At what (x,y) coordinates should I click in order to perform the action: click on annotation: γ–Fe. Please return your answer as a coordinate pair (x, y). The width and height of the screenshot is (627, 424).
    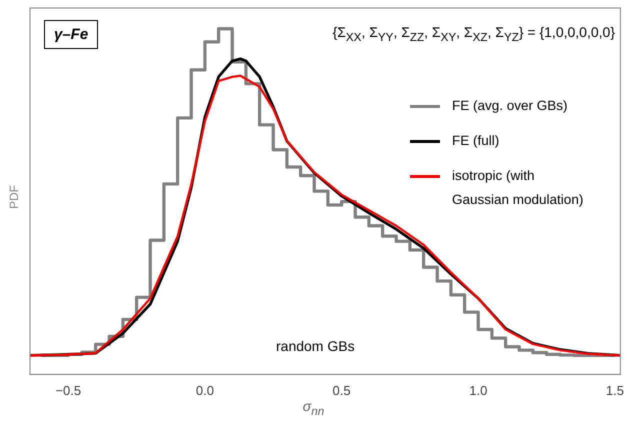
    Looking at the image, I should click on (71, 34).